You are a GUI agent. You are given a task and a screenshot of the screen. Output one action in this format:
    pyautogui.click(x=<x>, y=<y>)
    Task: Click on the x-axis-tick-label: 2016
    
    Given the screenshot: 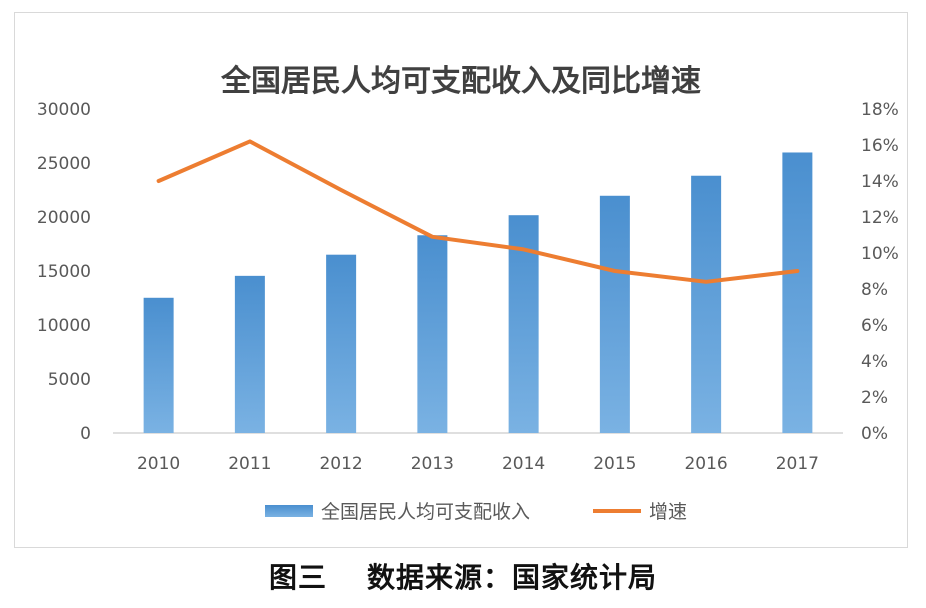 What is the action you would take?
    pyautogui.click(x=705, y=464)
    